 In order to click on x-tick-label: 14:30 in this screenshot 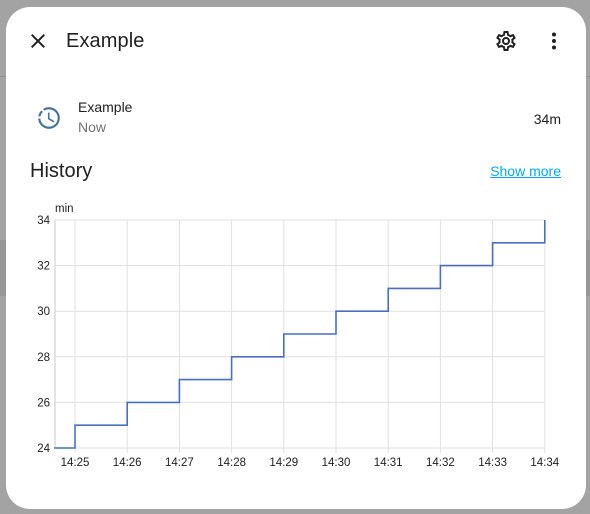, I will do `click(336, 463)`.